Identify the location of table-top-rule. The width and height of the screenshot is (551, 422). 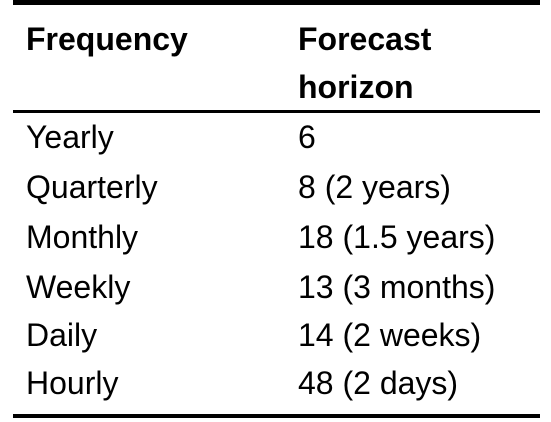
(276, 2).